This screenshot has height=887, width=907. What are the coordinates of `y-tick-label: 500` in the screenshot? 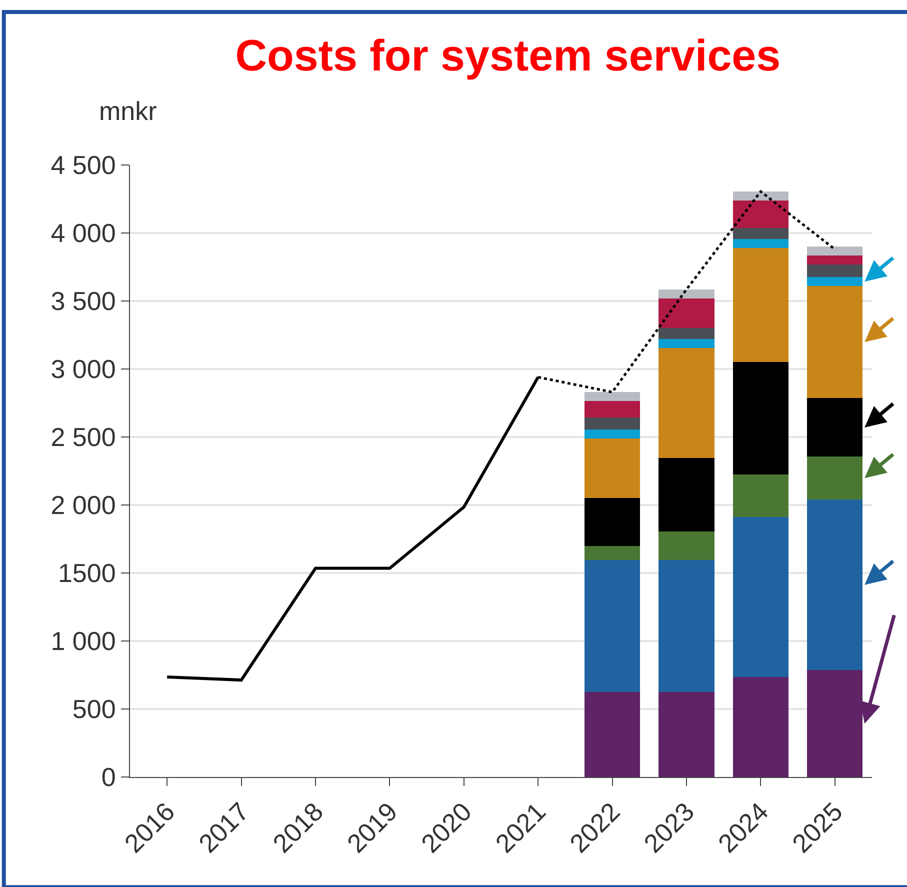 It's located at (94, 709).